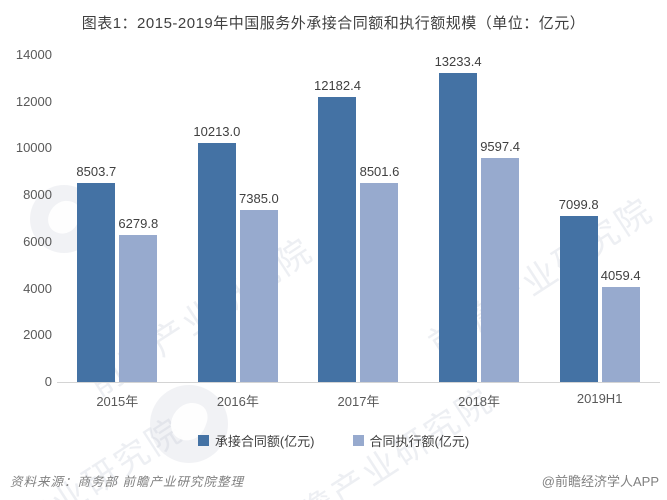 This screenshot has height=500, width=667. What do you see at coordinates (578, 205) in the screenshot?
I see `bar-value-label: 7099.8` at bounding box center [578, 205].